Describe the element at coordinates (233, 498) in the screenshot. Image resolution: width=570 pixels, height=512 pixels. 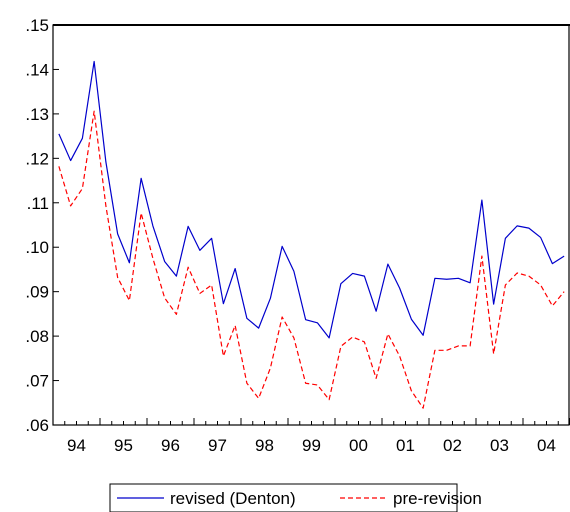
I see `legend-label-revised: revised (Denton)` at that location.